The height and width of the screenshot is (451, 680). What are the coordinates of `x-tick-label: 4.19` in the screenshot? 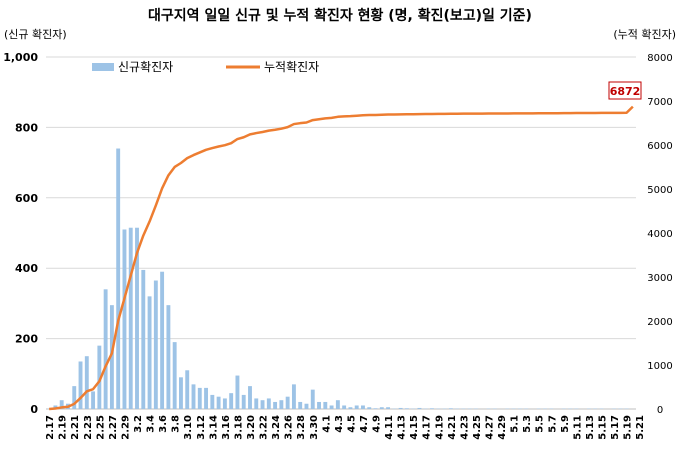 It's located at (439, 427).